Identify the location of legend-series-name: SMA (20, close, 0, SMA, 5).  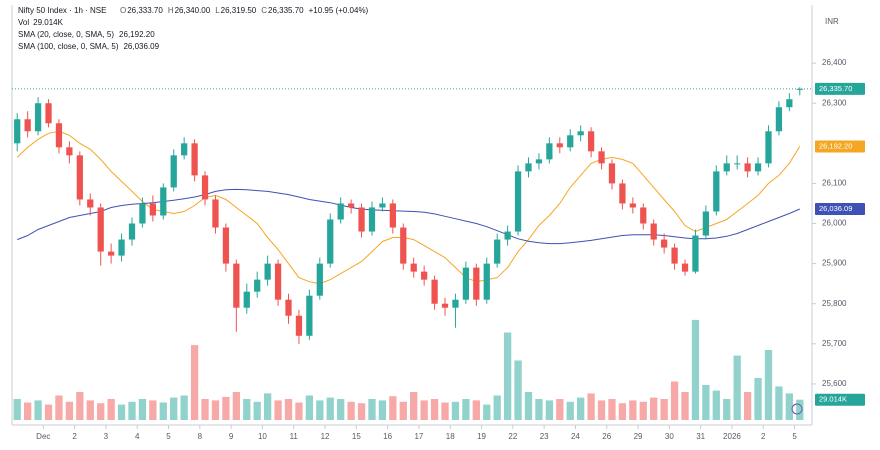
(66, 34).